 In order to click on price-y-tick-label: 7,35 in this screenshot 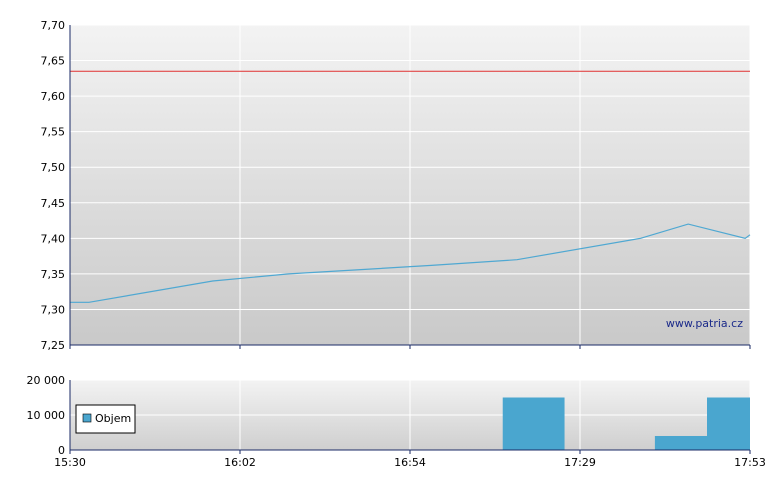, I will do `click(53, 274)`.